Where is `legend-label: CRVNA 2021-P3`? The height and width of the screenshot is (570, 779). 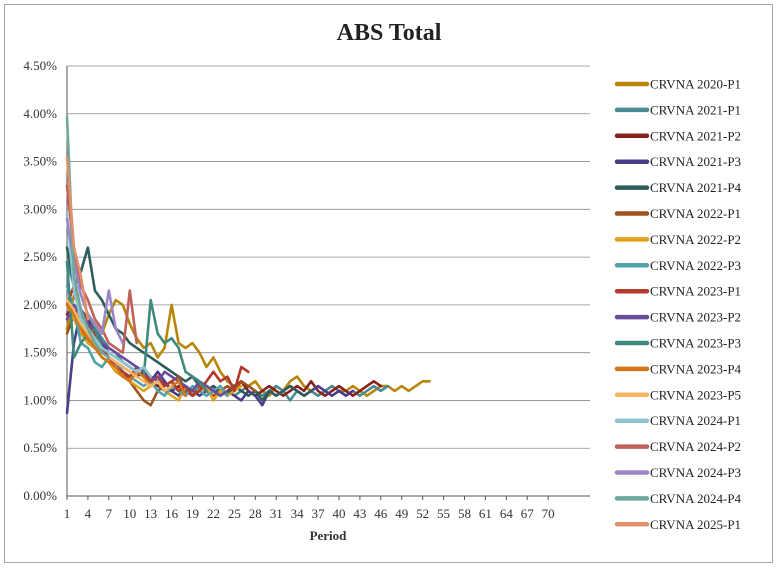
legend-label: CRVNA 2021-P3 is located at coordinates (695, 161).